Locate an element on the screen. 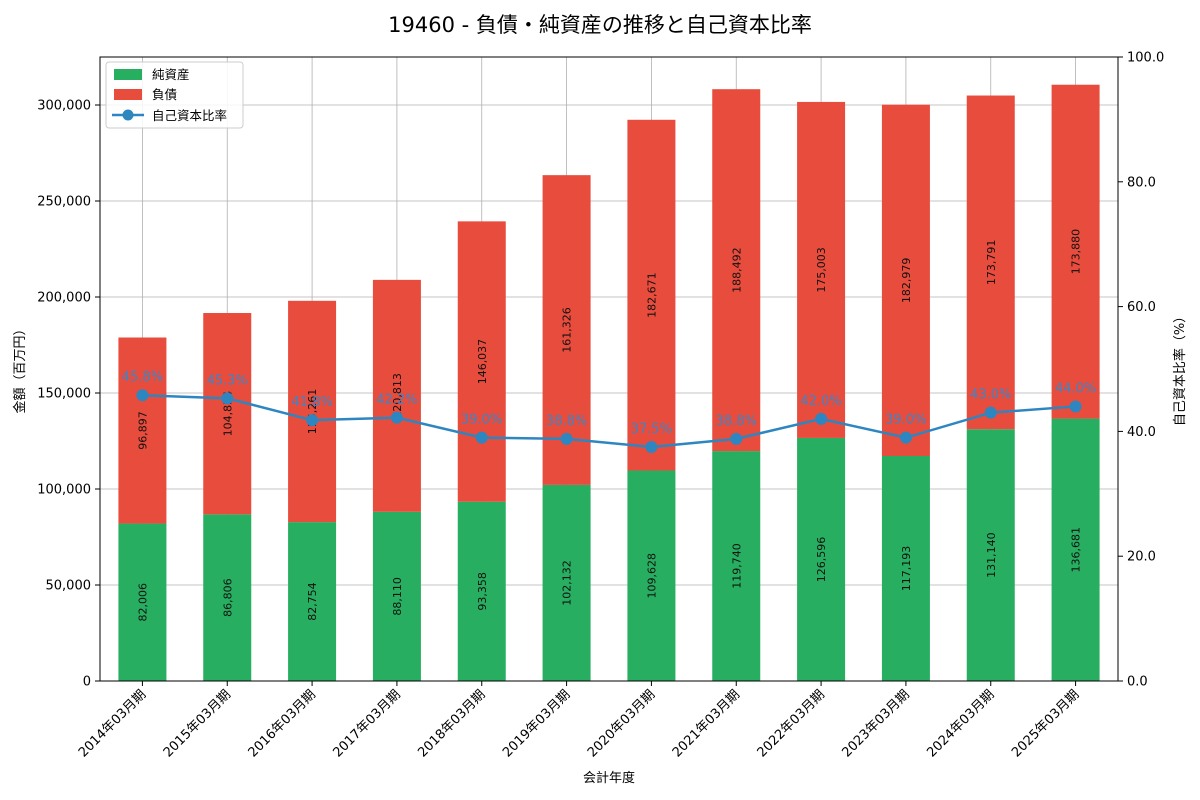 This screenshot has width=1200, height=800. bar-label-liabilities: 120,813 is located at coordinates (397, 396).